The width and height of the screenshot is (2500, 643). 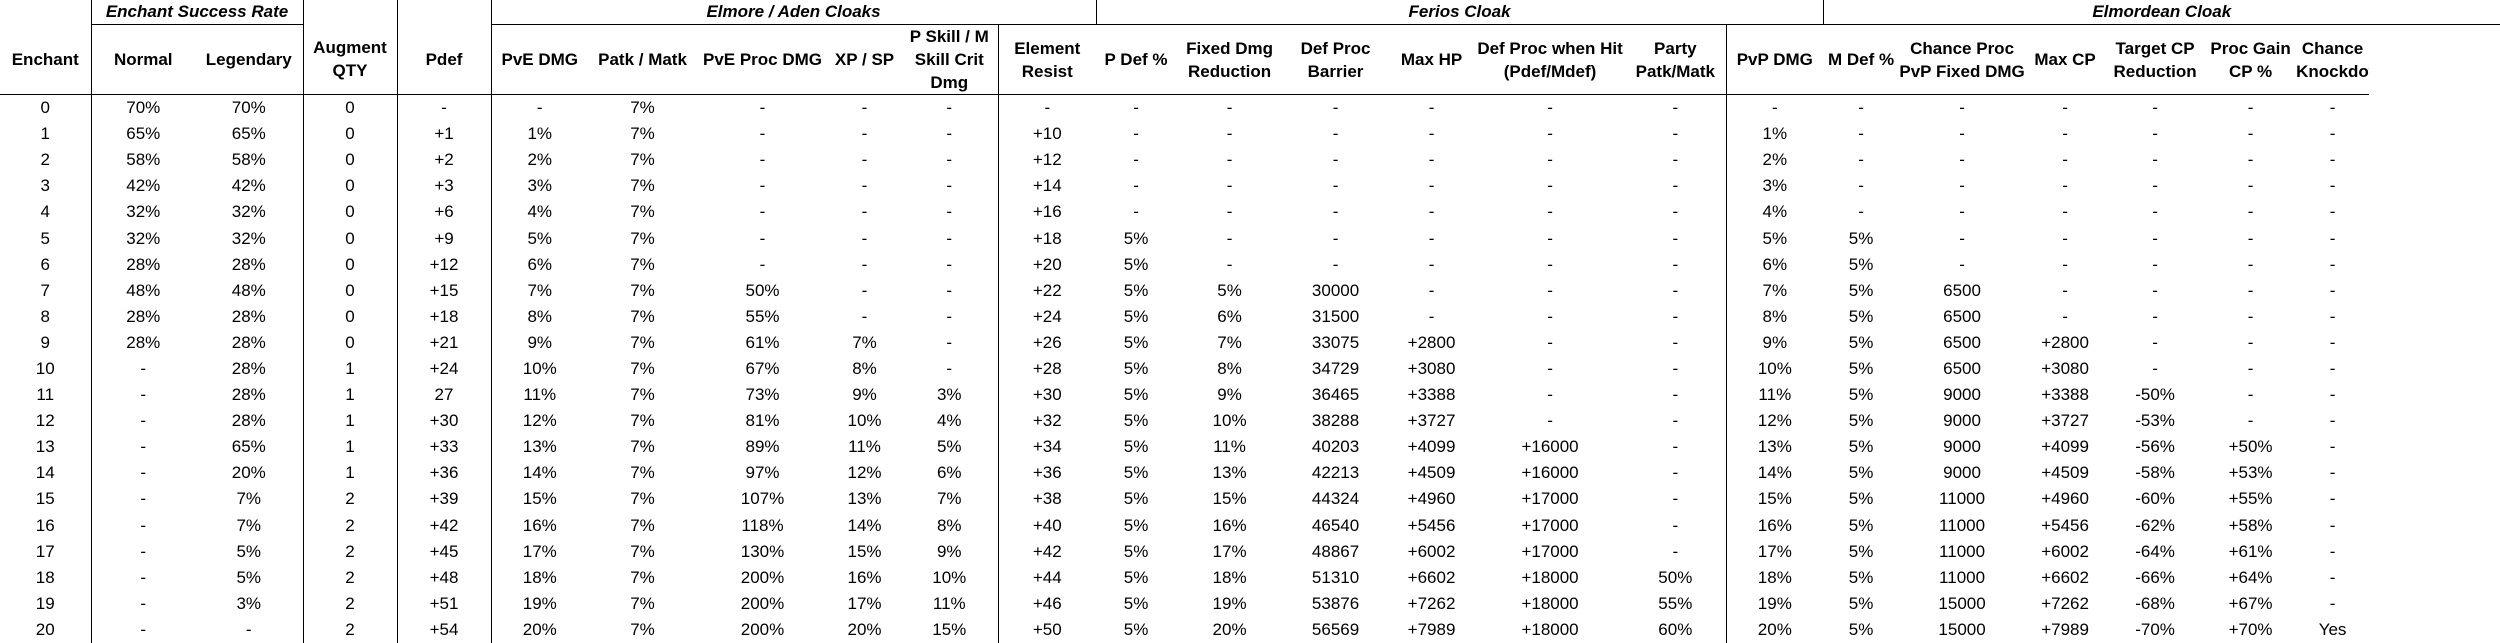 What do you see at coordinates (142, 59) in the screenshot?
I see `column-header-normal: Normal` at bounding box center [142, 59].